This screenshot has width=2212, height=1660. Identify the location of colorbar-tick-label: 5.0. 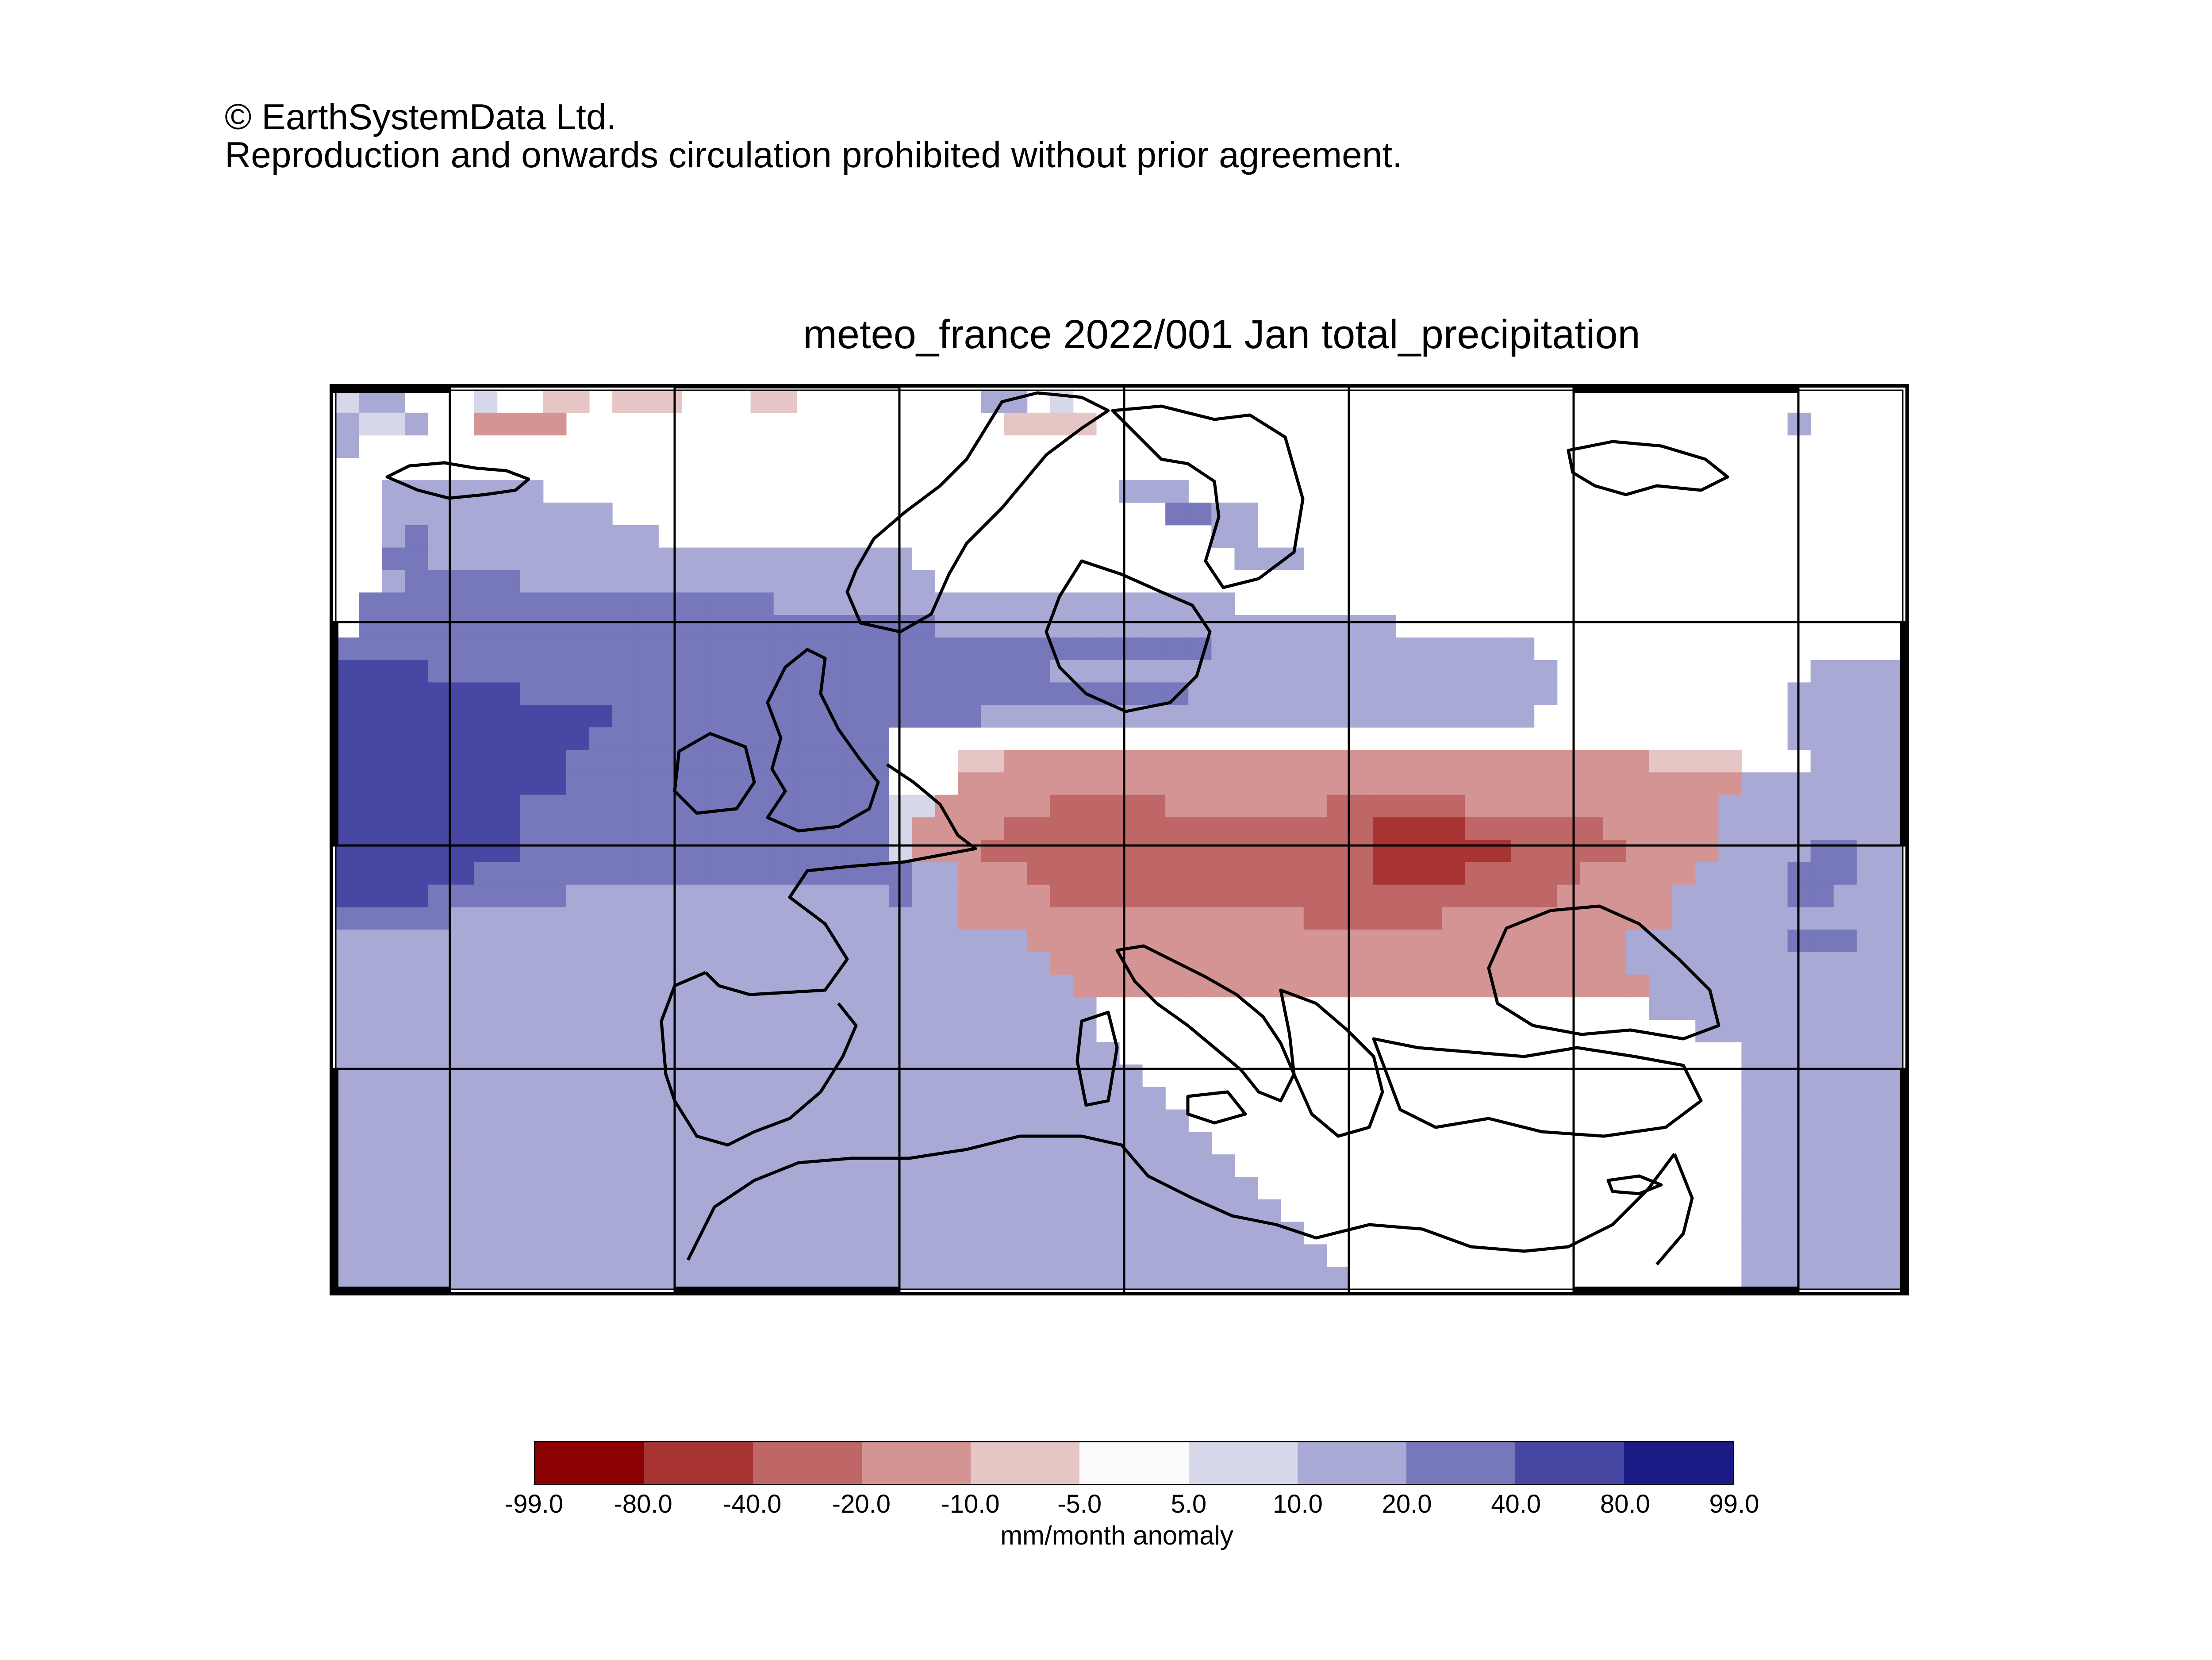
(1189, 1504).